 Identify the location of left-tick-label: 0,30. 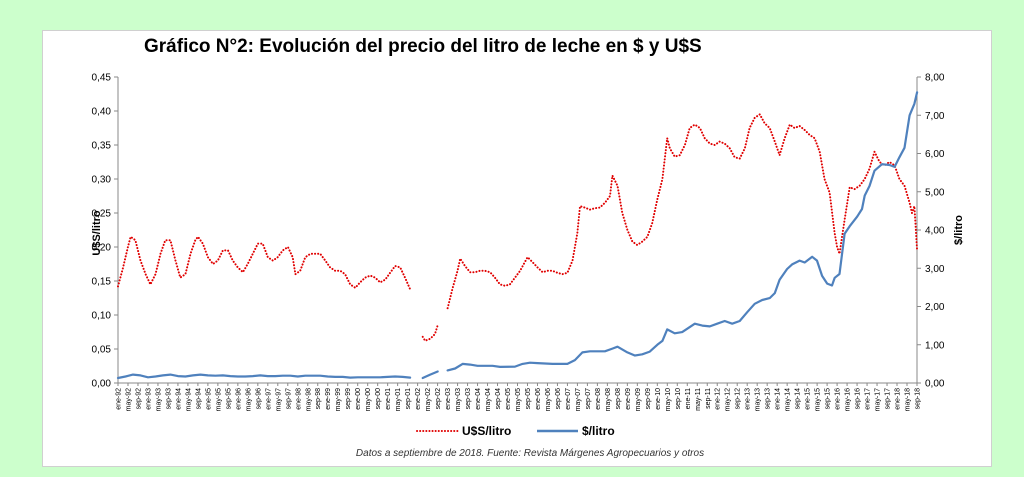
(102, 180).